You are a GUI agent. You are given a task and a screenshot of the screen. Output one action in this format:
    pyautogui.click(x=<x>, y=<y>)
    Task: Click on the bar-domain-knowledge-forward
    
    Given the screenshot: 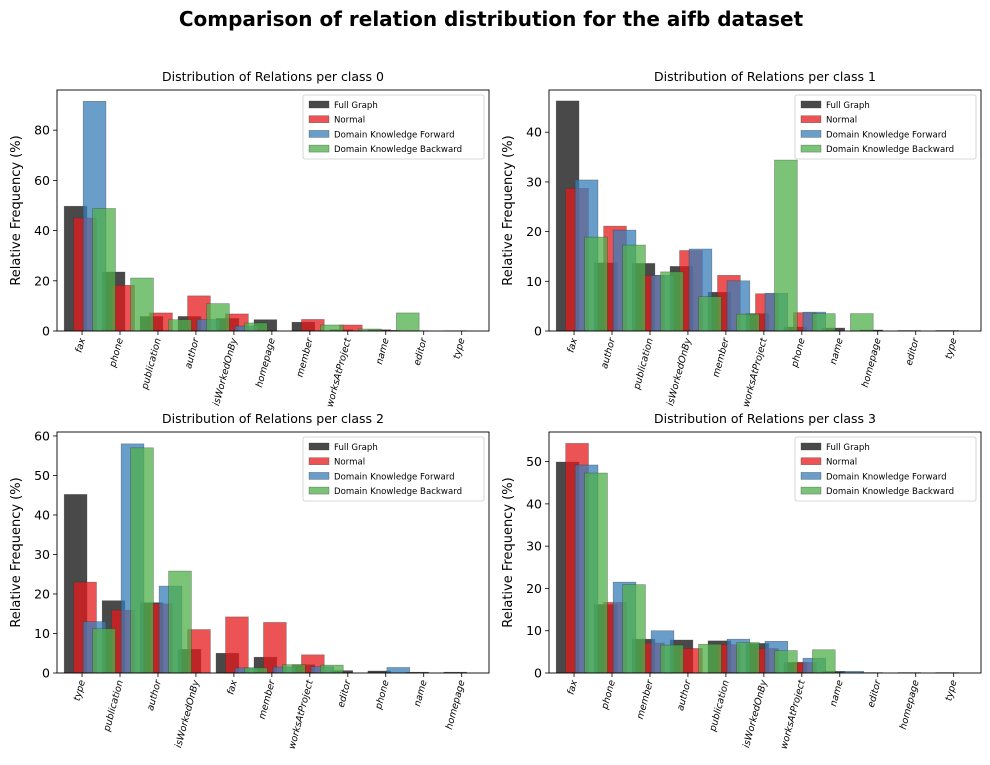 What is the action you would take?
    pyautogui.click(x=398, y=670)
    